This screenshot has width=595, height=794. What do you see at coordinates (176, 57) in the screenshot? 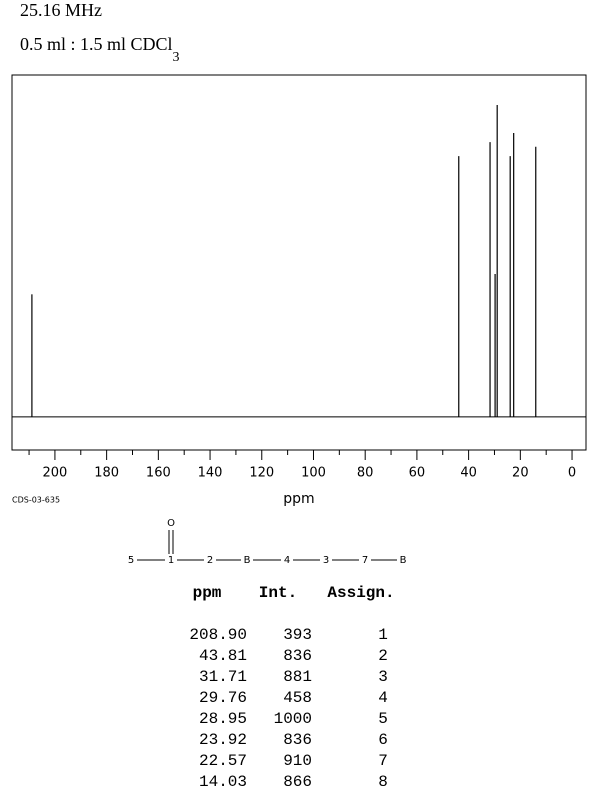
I see `solvent-subscript: 3` at bounding box center [176, 57].